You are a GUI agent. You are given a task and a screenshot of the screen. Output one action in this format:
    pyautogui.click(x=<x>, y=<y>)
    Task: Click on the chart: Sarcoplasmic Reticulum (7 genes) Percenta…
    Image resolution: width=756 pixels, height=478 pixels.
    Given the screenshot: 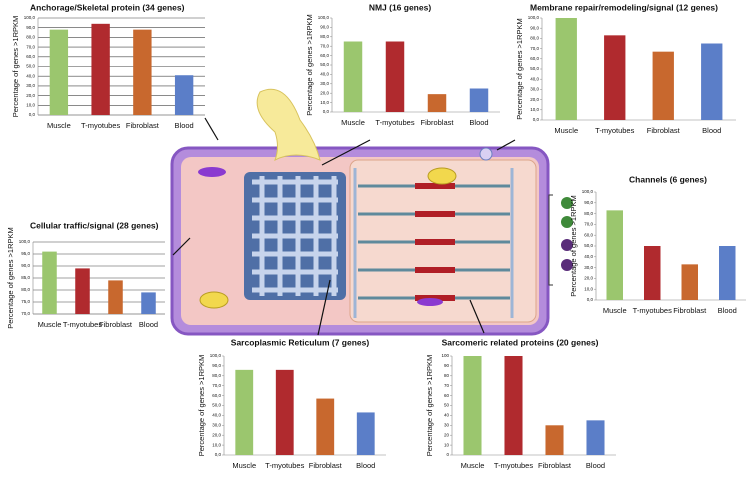 What is the action you would take?
    pyautogui.click(x=291, y=403)
    